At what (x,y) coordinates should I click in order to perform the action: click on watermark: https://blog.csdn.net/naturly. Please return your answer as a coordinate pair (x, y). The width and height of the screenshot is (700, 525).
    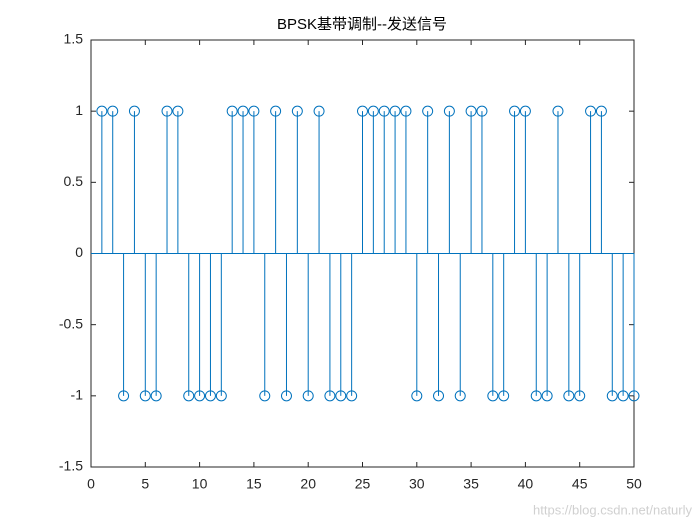
    Looking at the image, I should click on (612, 509).